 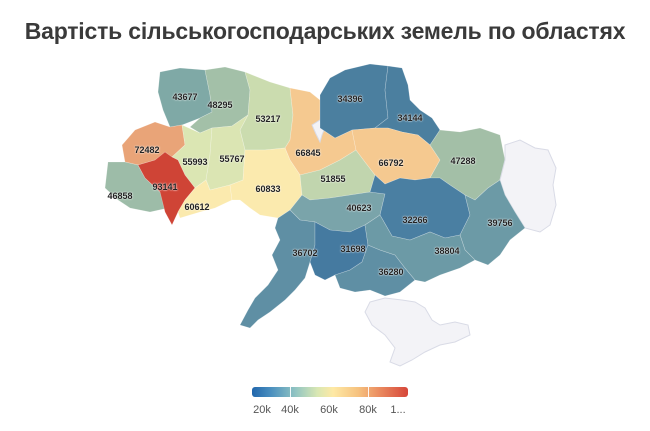 What do you see at coordinates (290, 410) in the screenshot?
I see `legend-tick-40k: 40k` at bounding box center [290, 410].